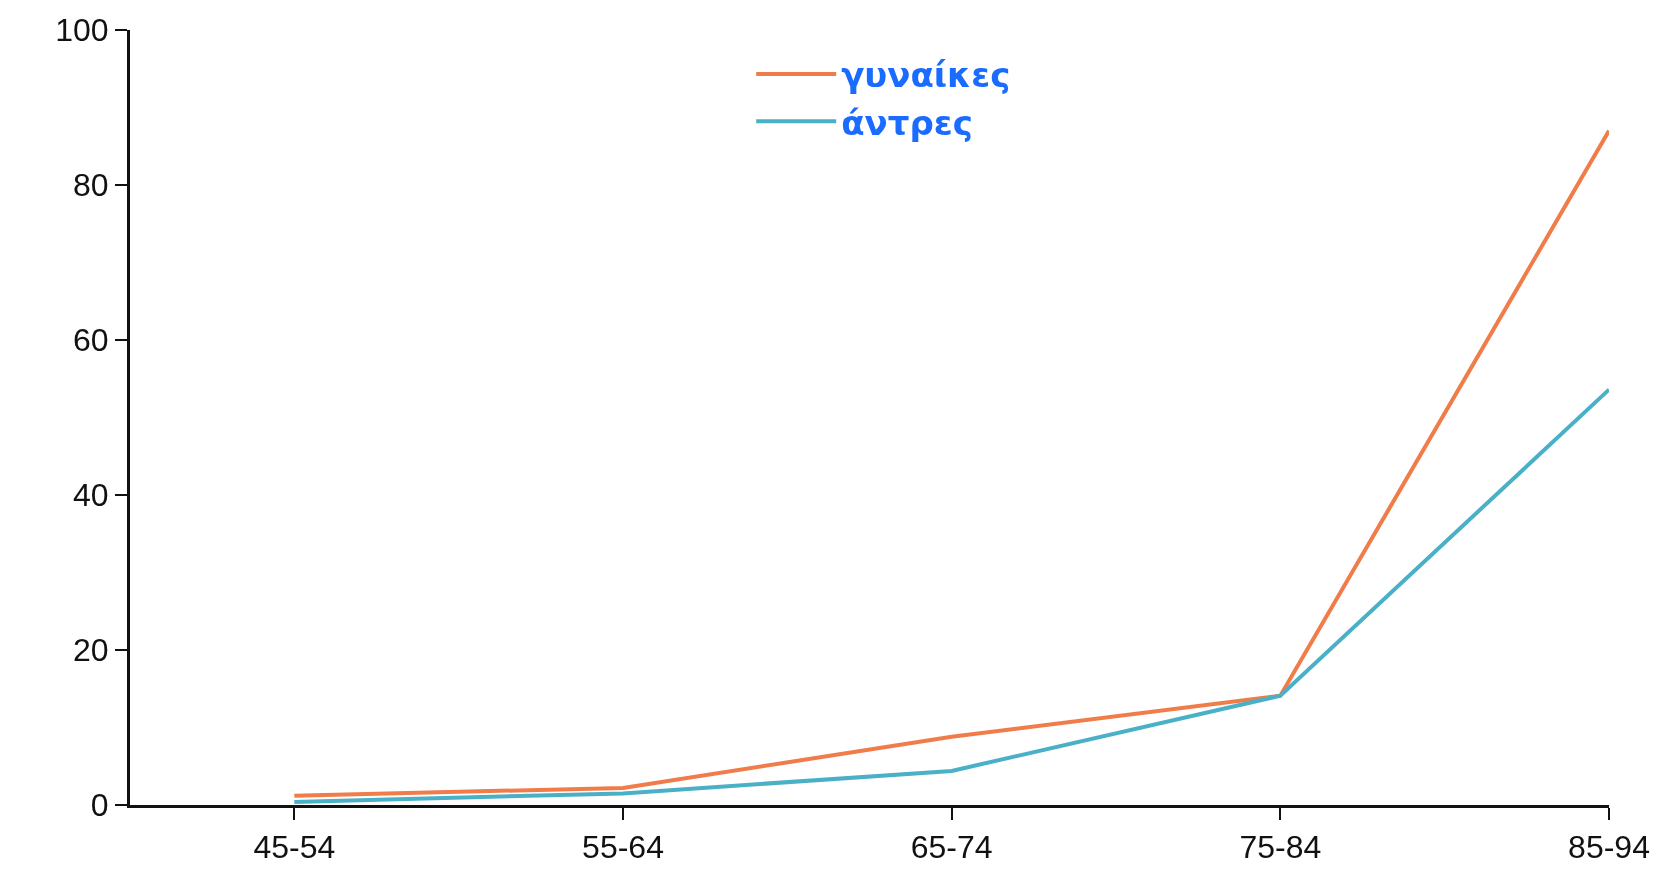  Describe the element at coordinates (294, 847) in the screenshot. I see `x-tick-label: 45-54` at that location.